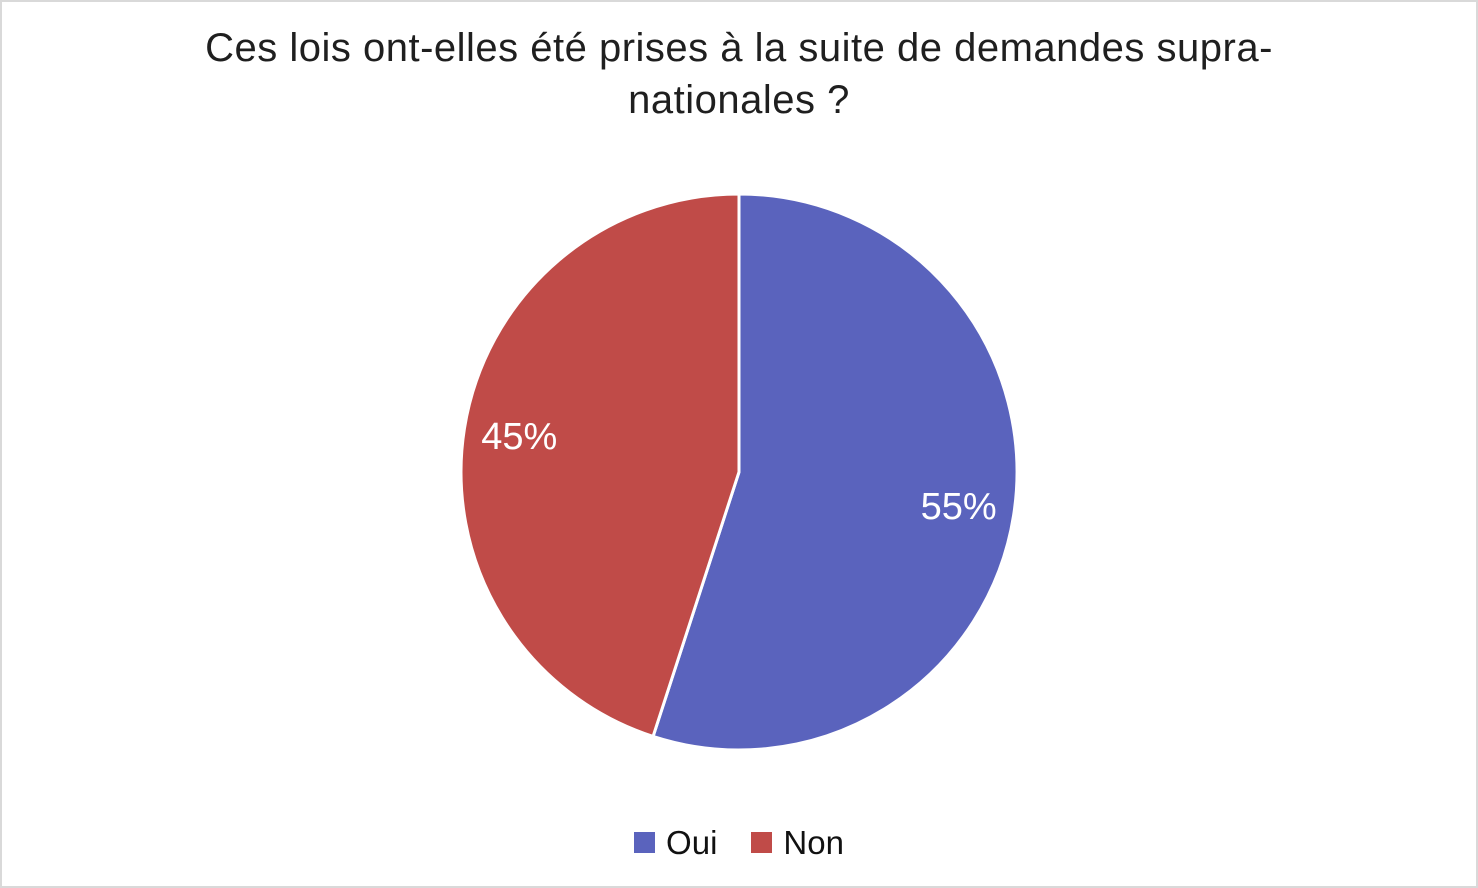 This screenshot has height=888, width=1478. I want to click on pie-slice-non, so click(600, 465).